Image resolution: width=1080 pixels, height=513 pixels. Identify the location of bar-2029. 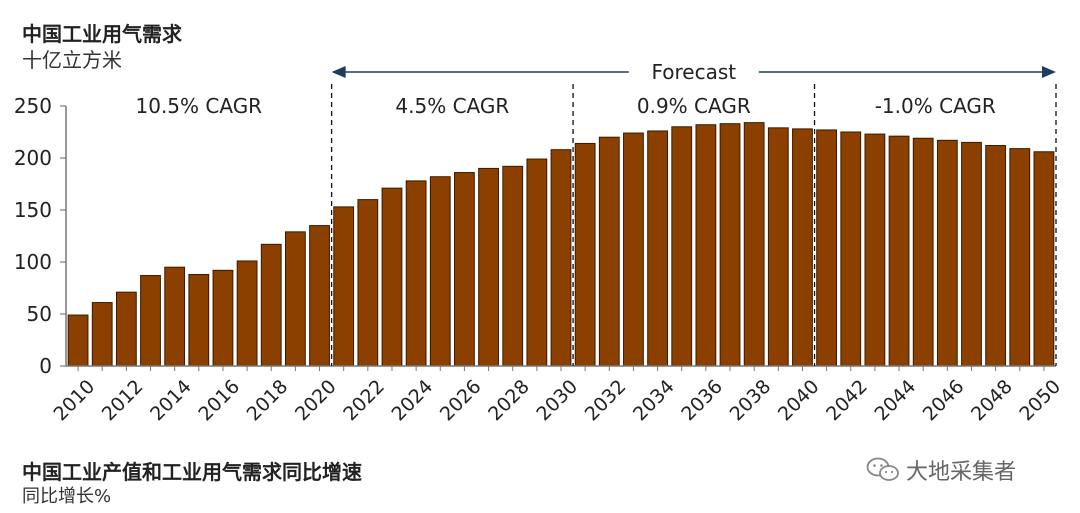
(537, 262).